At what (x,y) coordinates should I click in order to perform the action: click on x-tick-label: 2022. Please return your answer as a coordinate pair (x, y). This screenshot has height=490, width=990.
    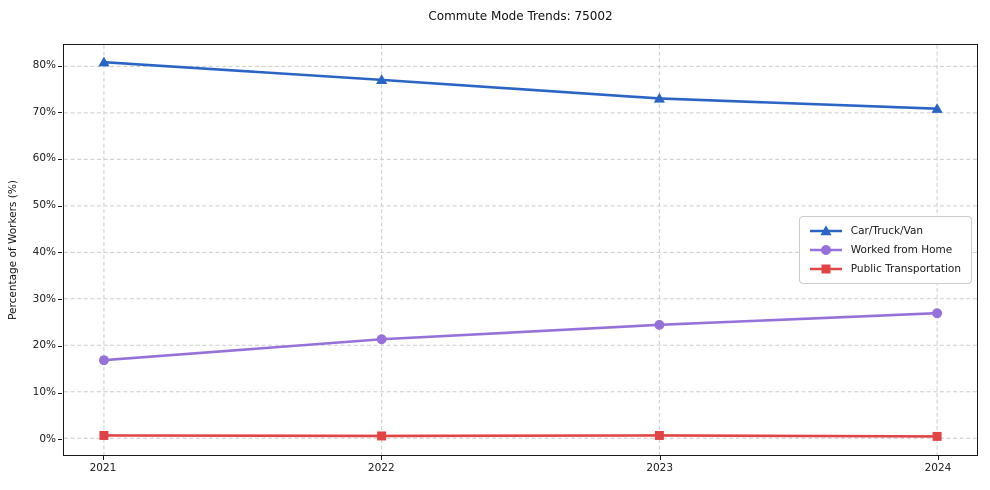
    Looking at the image, I should click on (381, 468).